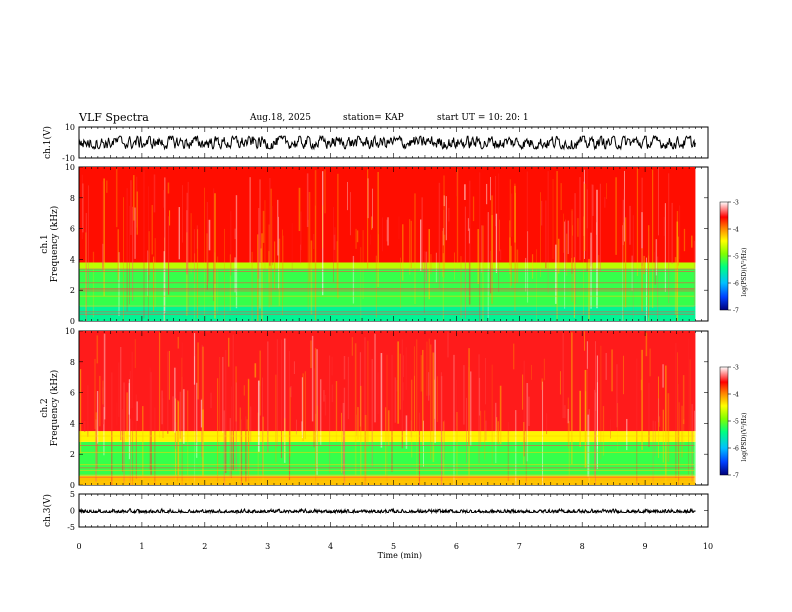 This screenshot has height=612, width=792. What do you see at coordinates (387, 283) in the screenshot?
I see `ch1-spectrogram-tone-line` at bounding box center [387, 283].